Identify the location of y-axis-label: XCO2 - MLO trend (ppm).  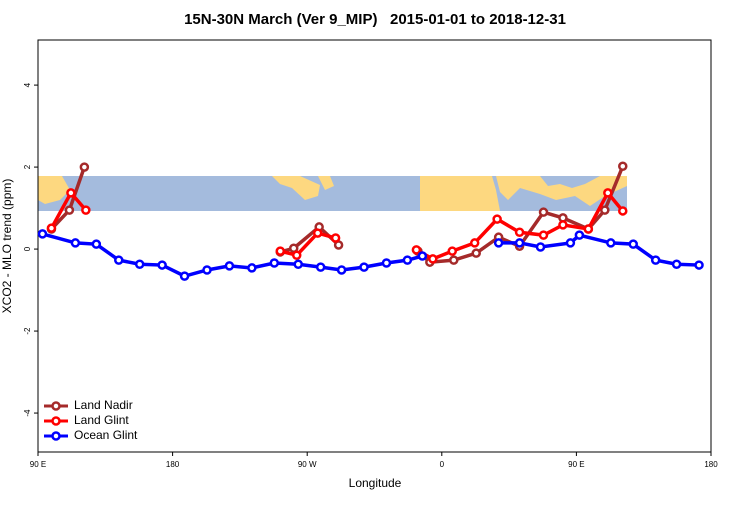
(7, 246).